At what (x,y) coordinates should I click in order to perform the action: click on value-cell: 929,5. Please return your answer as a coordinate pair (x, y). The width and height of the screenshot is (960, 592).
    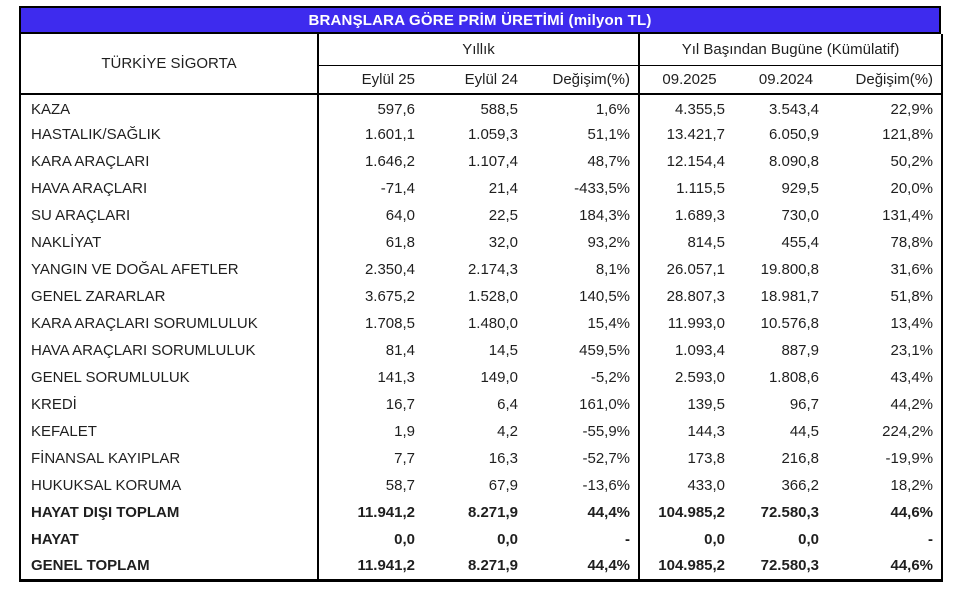
    Looking at the image, I should click on (800, 188).